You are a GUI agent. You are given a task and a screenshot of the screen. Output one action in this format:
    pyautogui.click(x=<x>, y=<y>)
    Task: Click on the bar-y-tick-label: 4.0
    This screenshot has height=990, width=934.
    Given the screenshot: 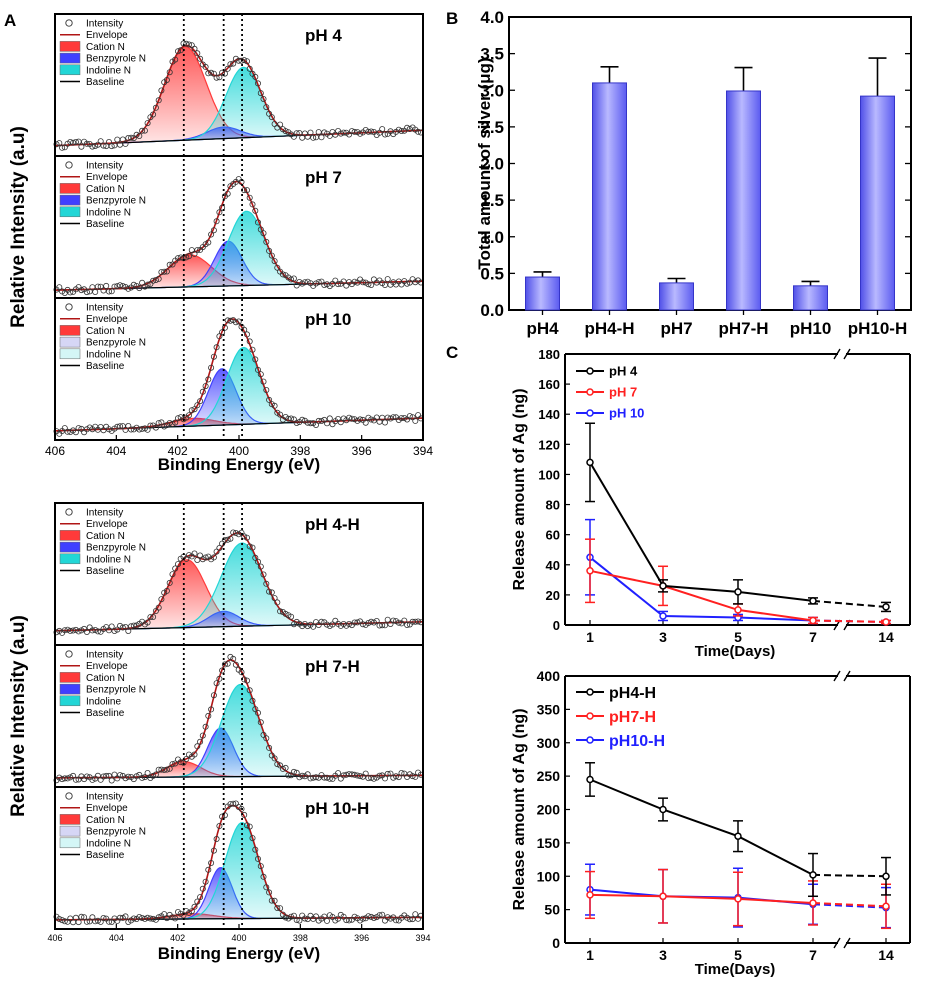 What is the action you would take?
    pyautogui.click(x=492, y=17)
    